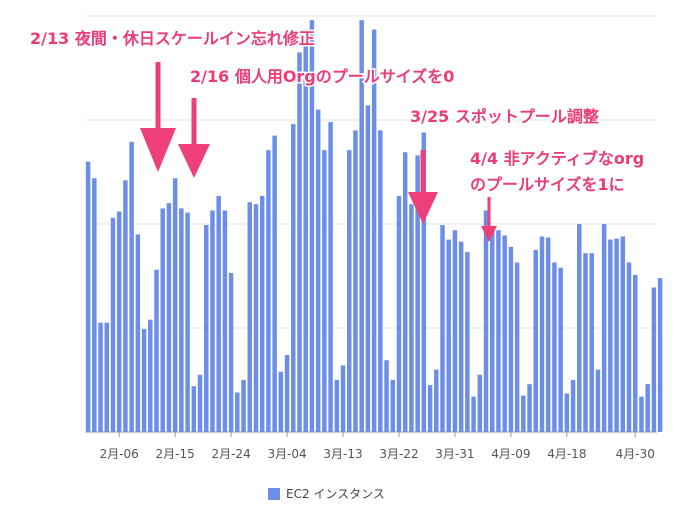 This screenshot has width=682, height=526. I want to click on x-tick-label: 2月-15, so click(175, 454).